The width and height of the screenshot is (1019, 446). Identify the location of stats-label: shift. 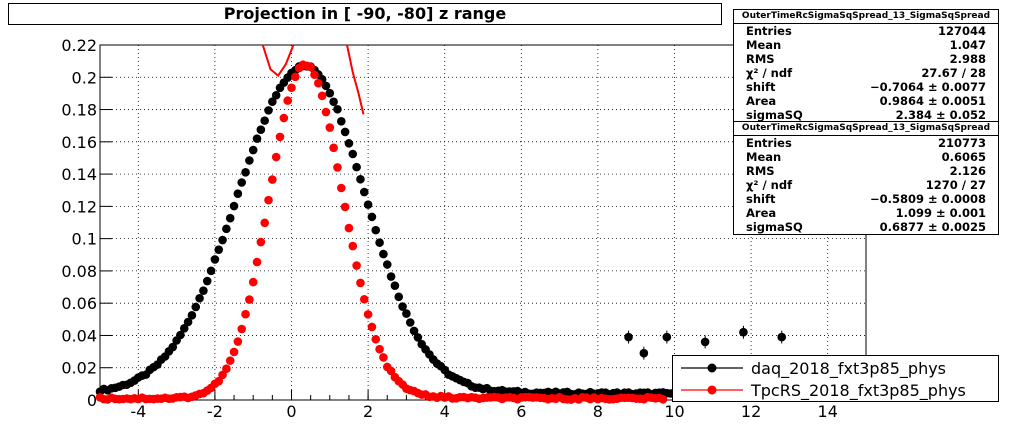
(761, 87).